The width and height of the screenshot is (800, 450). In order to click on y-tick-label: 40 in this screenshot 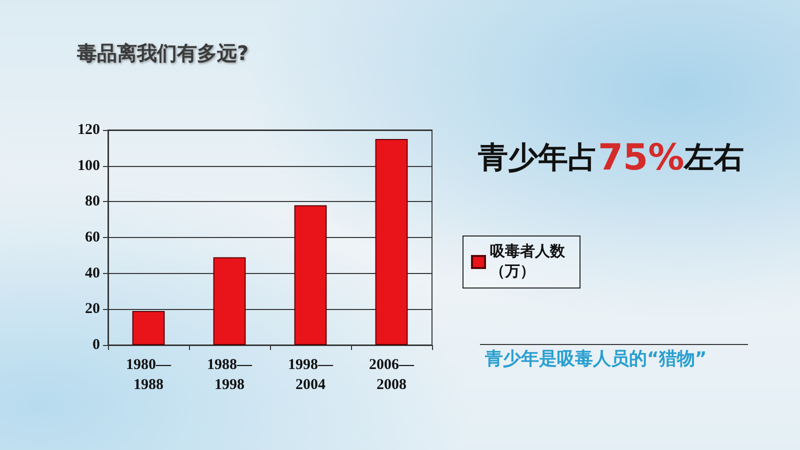, I will do `click(92, 273)`.